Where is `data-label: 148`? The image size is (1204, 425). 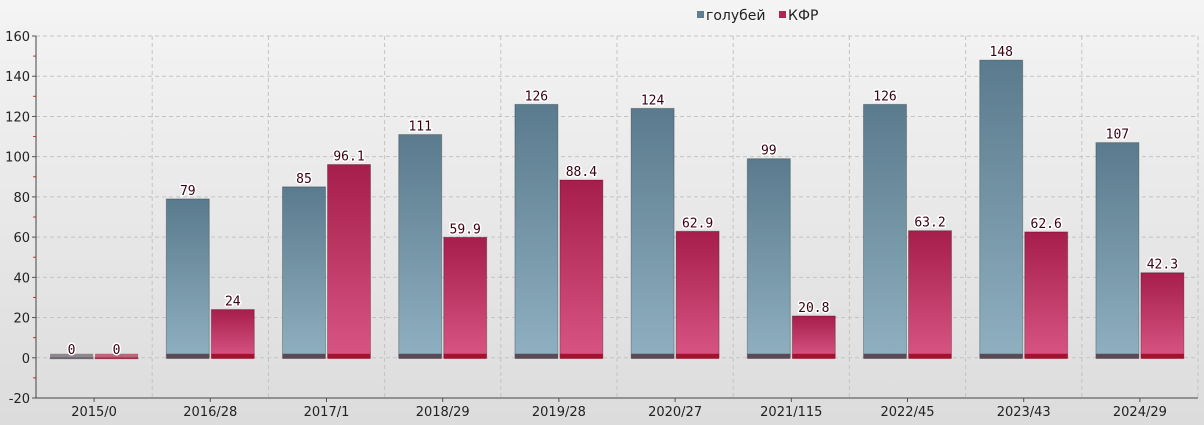 data-label: 148 is located at coordinates (1000, 52).